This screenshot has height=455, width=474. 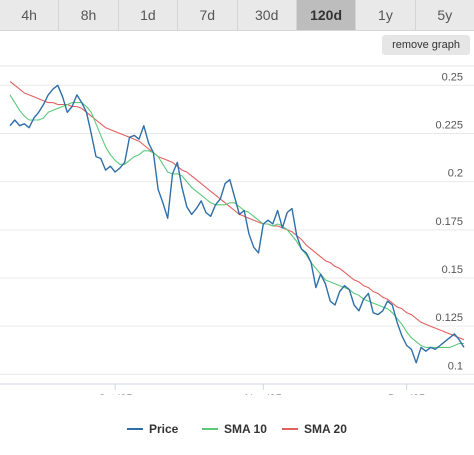 What do you see at coordinates (245, 429) in the screenshot?
I see `legend-label-sma10: SMA 10` at bounding box center [245, 429].